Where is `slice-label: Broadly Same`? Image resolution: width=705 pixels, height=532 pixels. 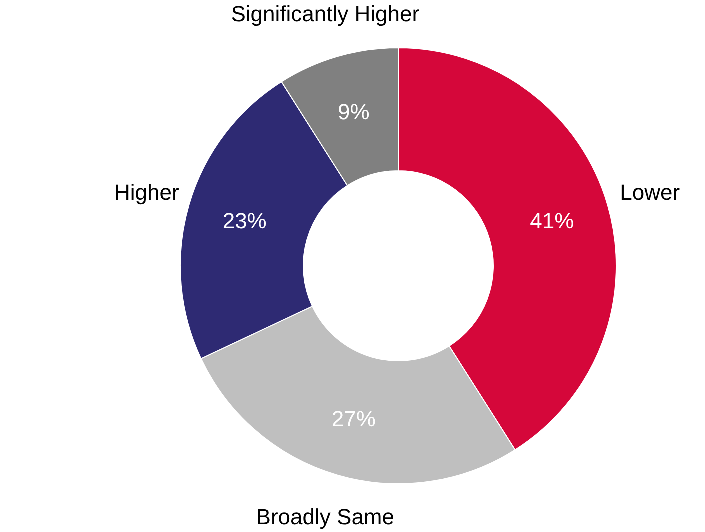 slice-label: Broadly Same is located at coordinates (325, 517).